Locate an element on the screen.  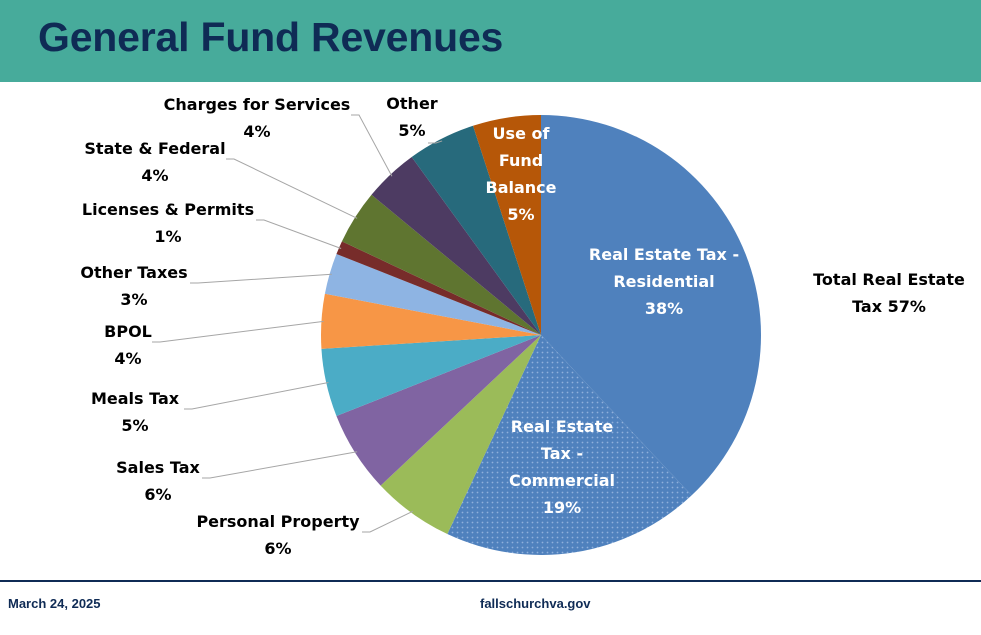
leader-line-other is located at coordinates (435, 142).